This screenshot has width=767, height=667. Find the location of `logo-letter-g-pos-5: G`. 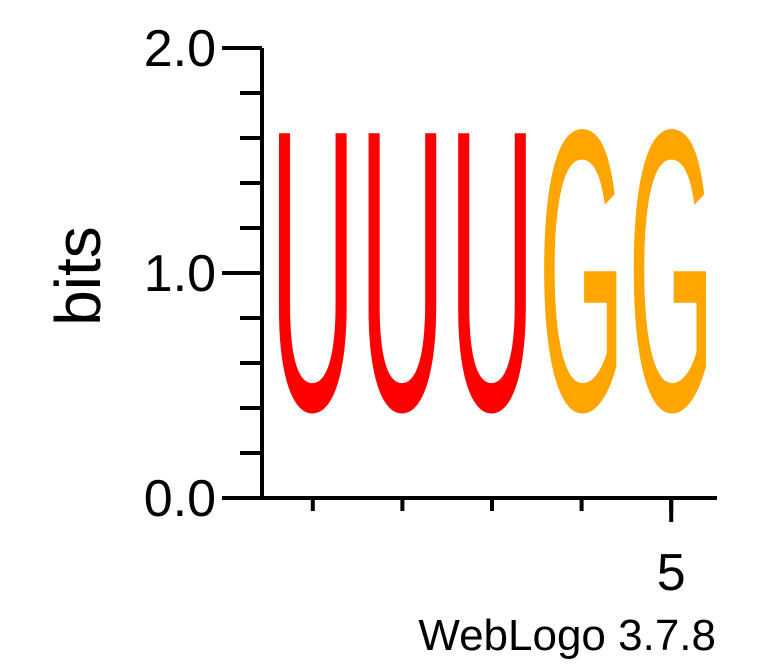

logo-letter-g-pos-5: G is located at coordinates (671, 271).